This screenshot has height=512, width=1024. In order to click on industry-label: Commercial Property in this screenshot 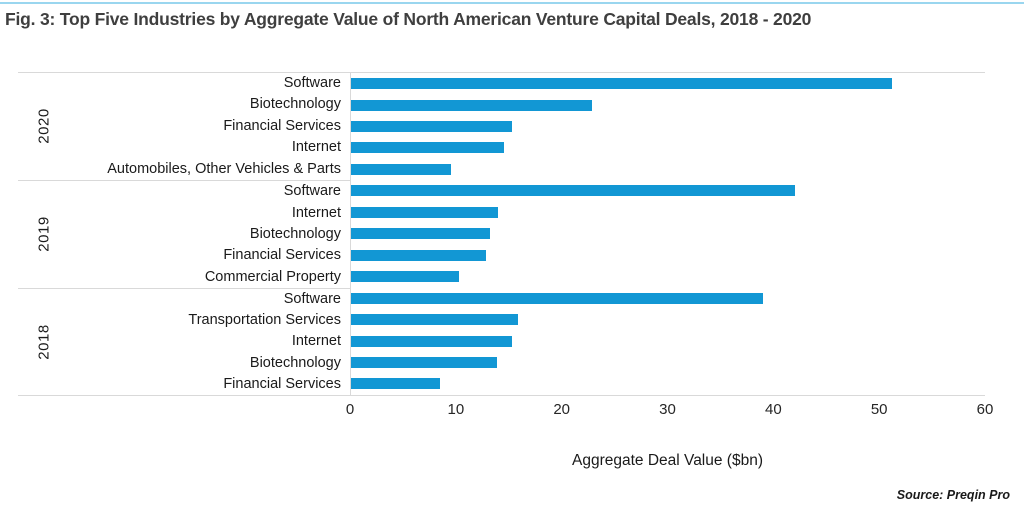, I will do `click(272, 276)`.